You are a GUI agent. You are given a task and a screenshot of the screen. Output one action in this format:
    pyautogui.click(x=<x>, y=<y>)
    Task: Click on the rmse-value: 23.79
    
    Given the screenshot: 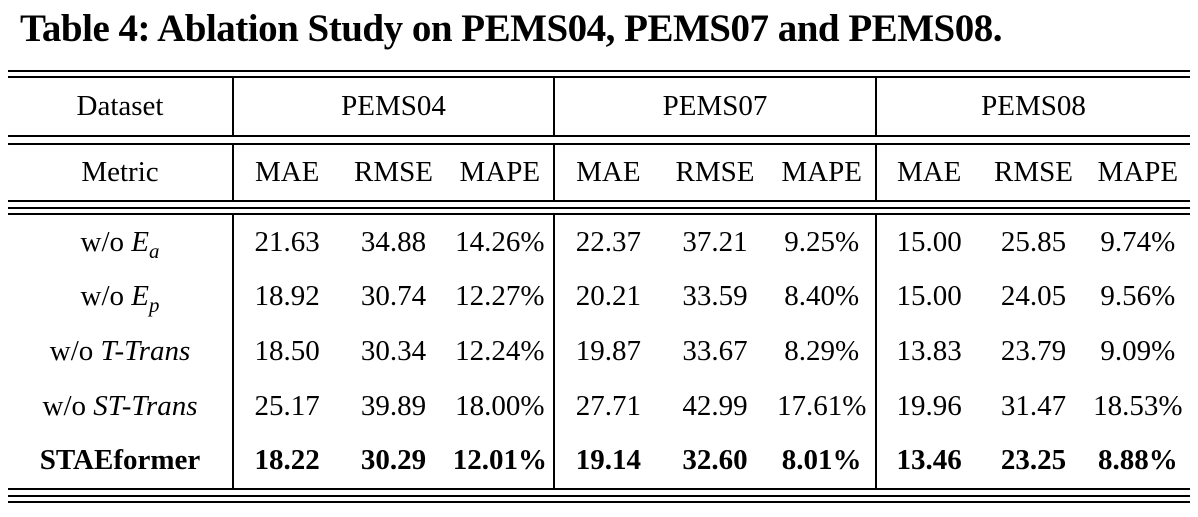 What is the action you would take?
    pyautogui.click(x=1033, y=350)
    